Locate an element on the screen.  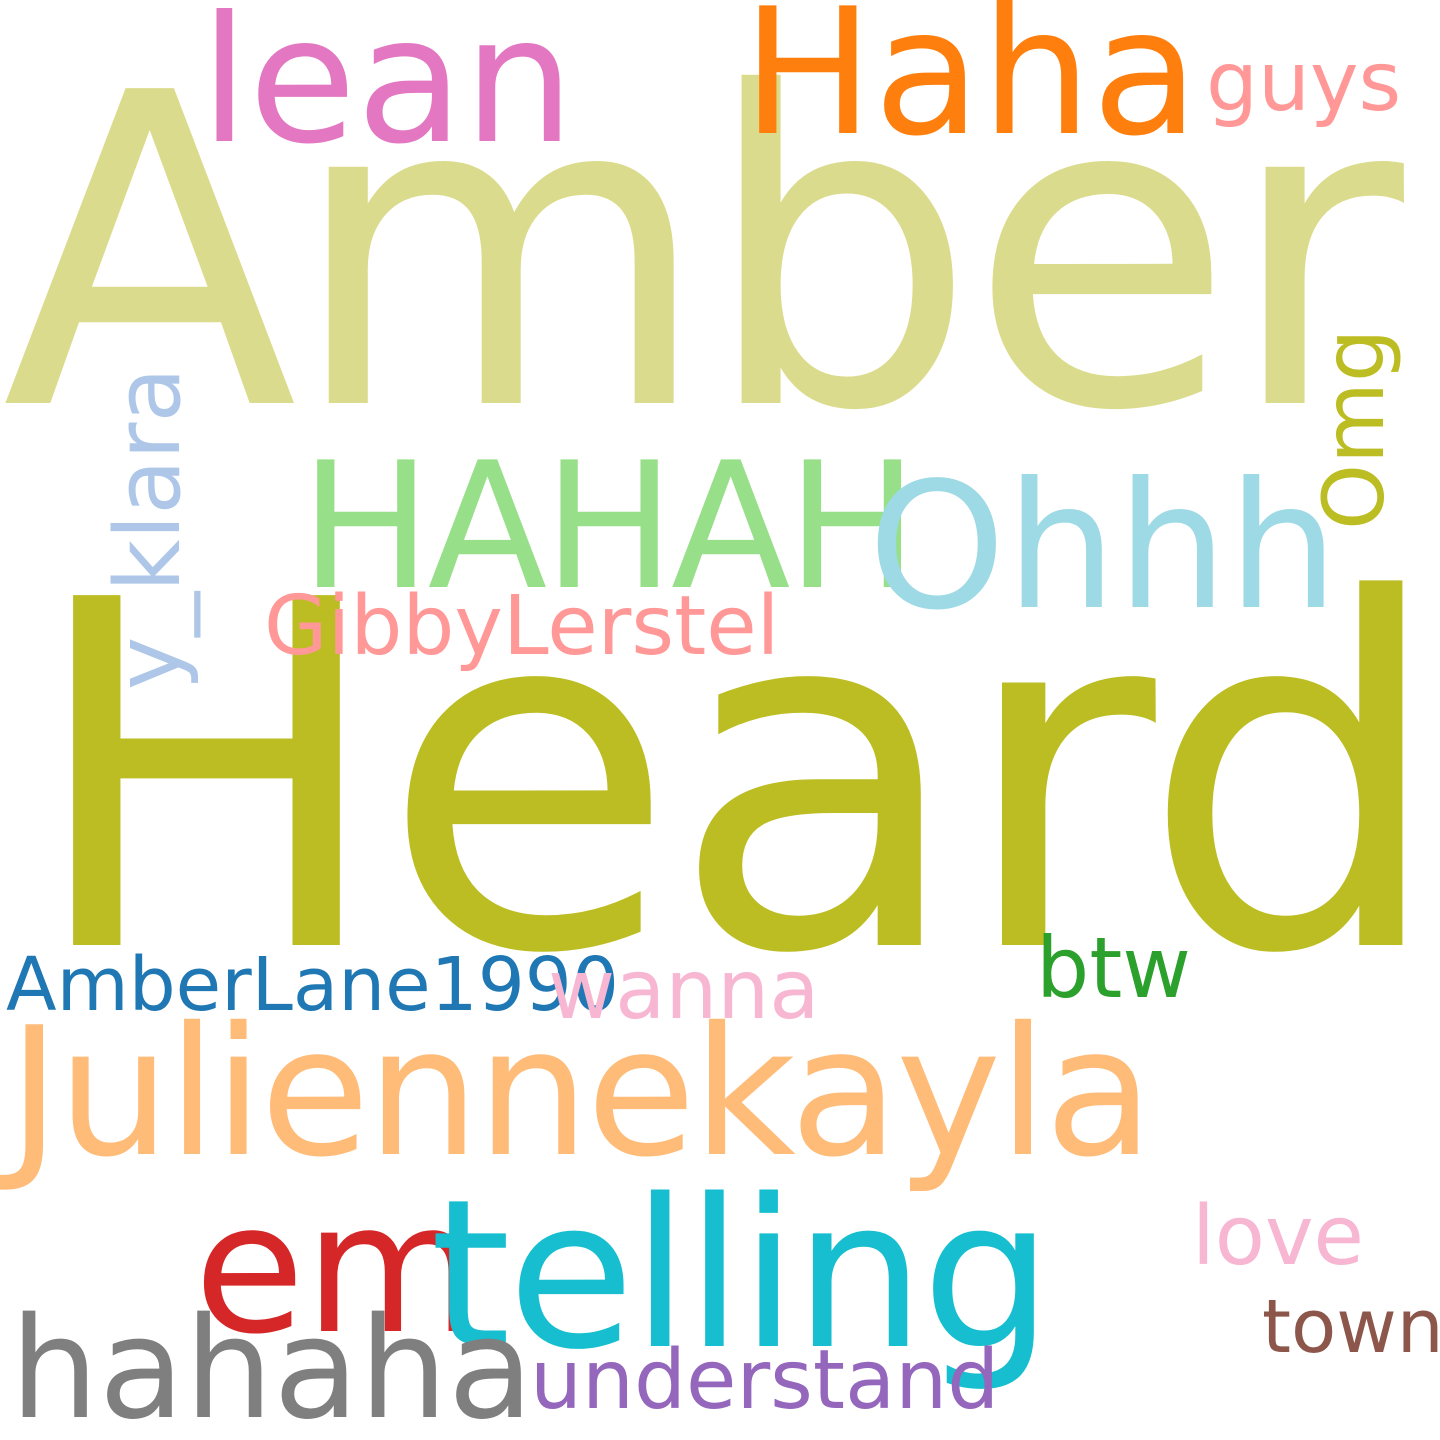
word-town: town is located at coordinates (1351, 1327).